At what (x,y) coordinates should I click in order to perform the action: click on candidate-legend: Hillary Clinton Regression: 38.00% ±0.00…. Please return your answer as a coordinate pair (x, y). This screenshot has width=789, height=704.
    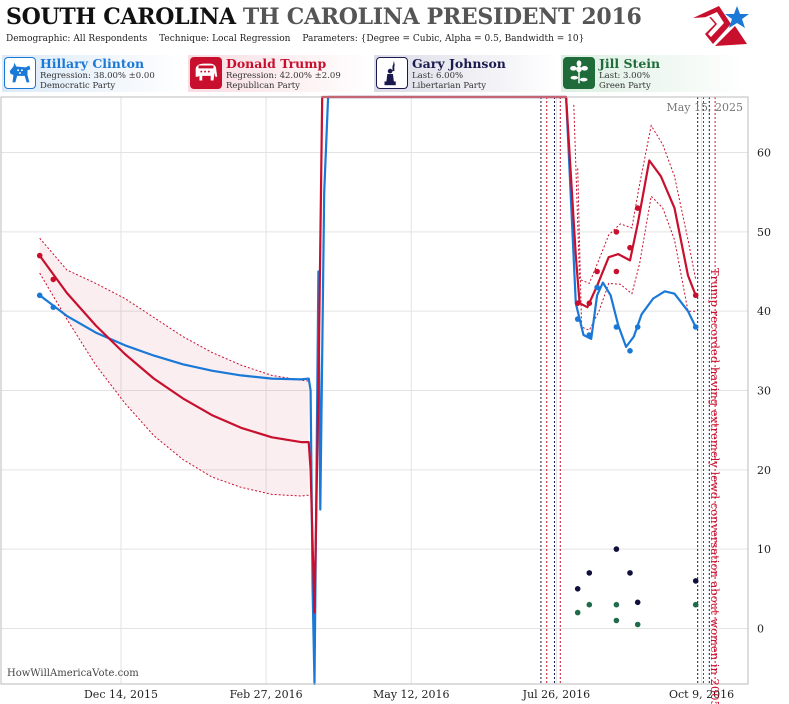
    Looking at the image, I should click on (394, 74).